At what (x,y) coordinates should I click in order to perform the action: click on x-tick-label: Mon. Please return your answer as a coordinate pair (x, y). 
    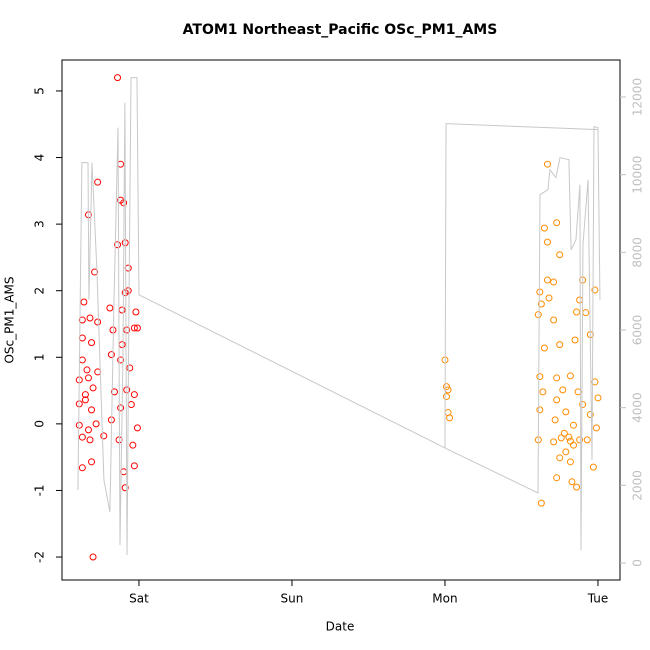
    Looking at the image, I should click on (444, 599).